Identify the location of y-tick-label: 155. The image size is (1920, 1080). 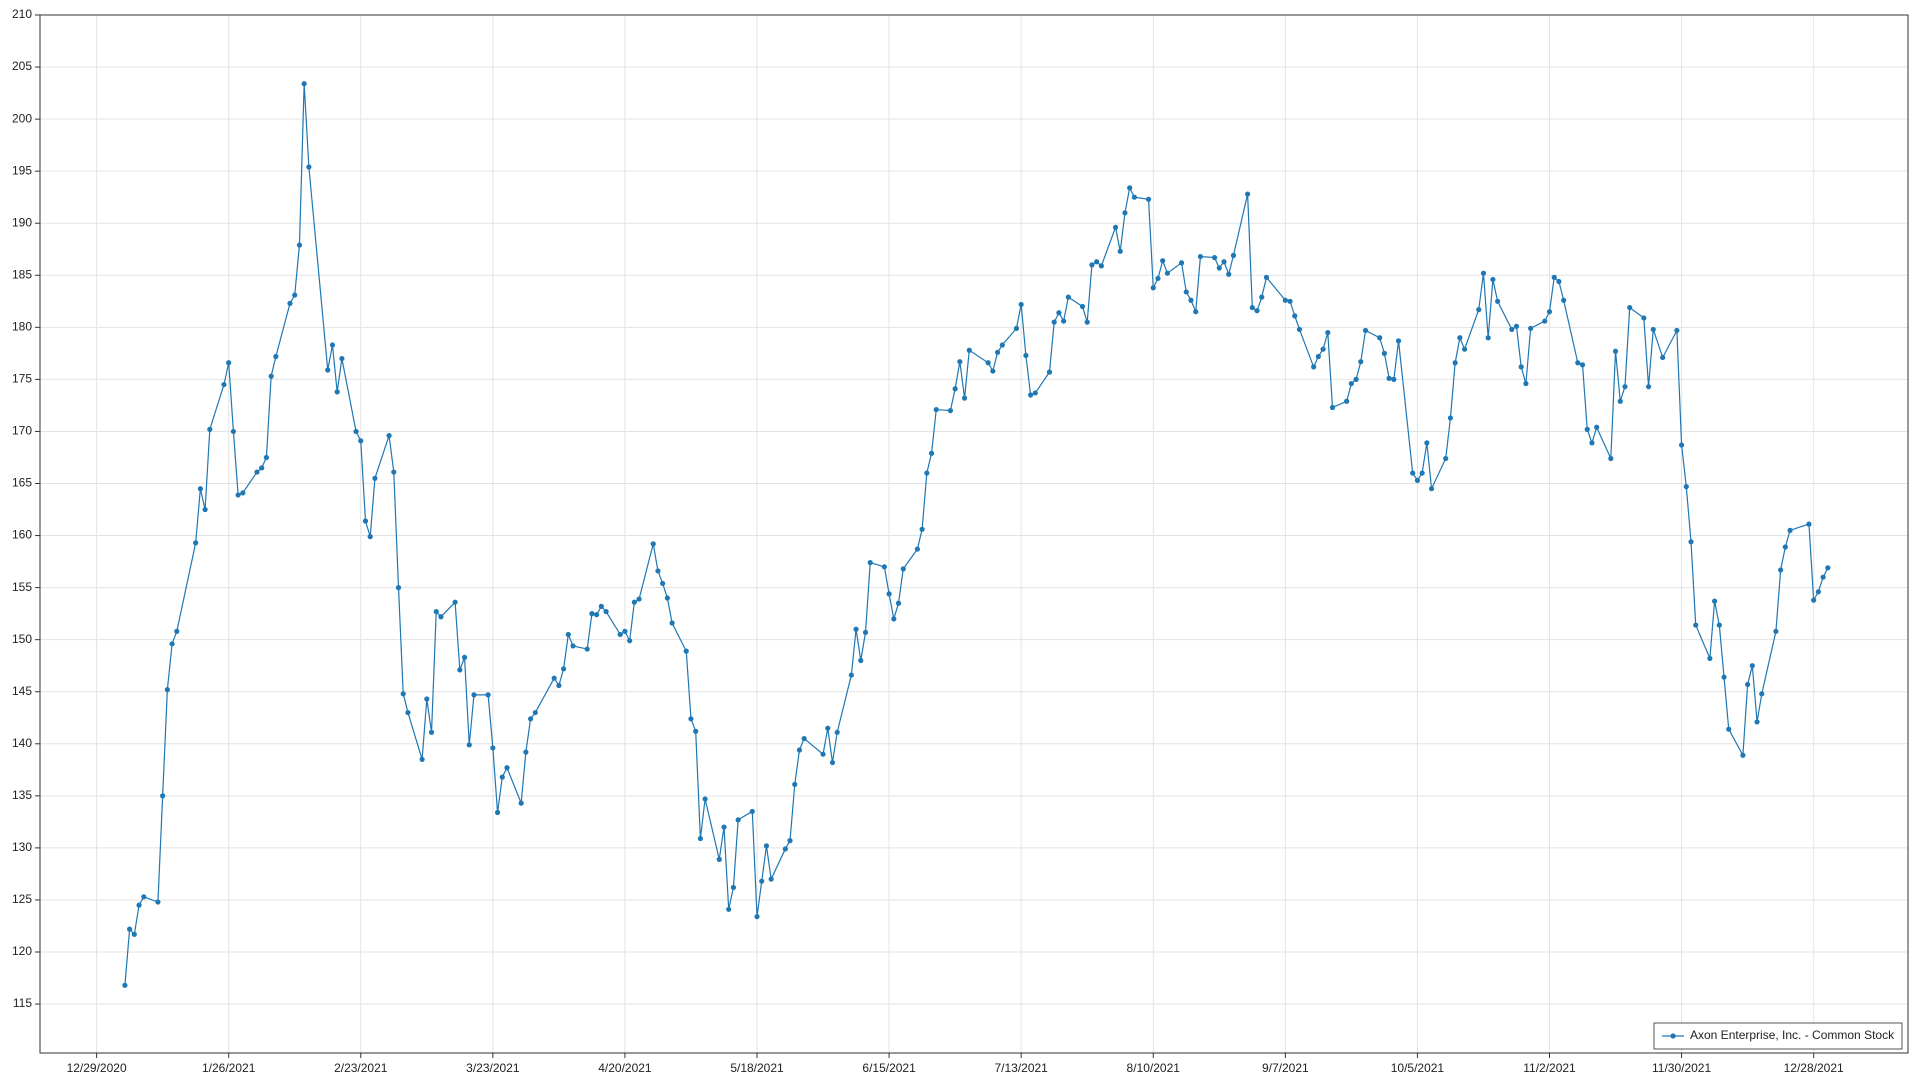
(22, 587).